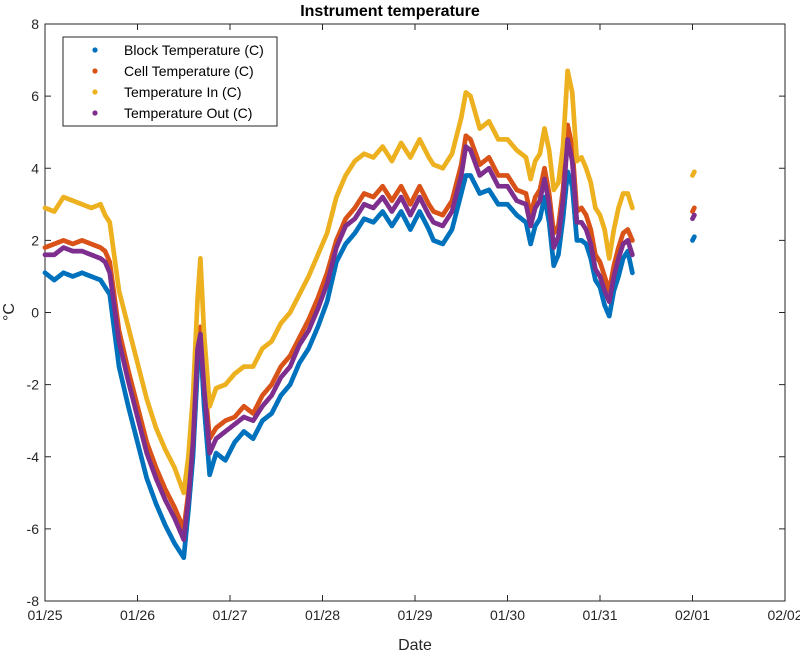 The width and height of the screenshot is (800, 652). I want to click on y-tick-label: 4, so click(35, 168).